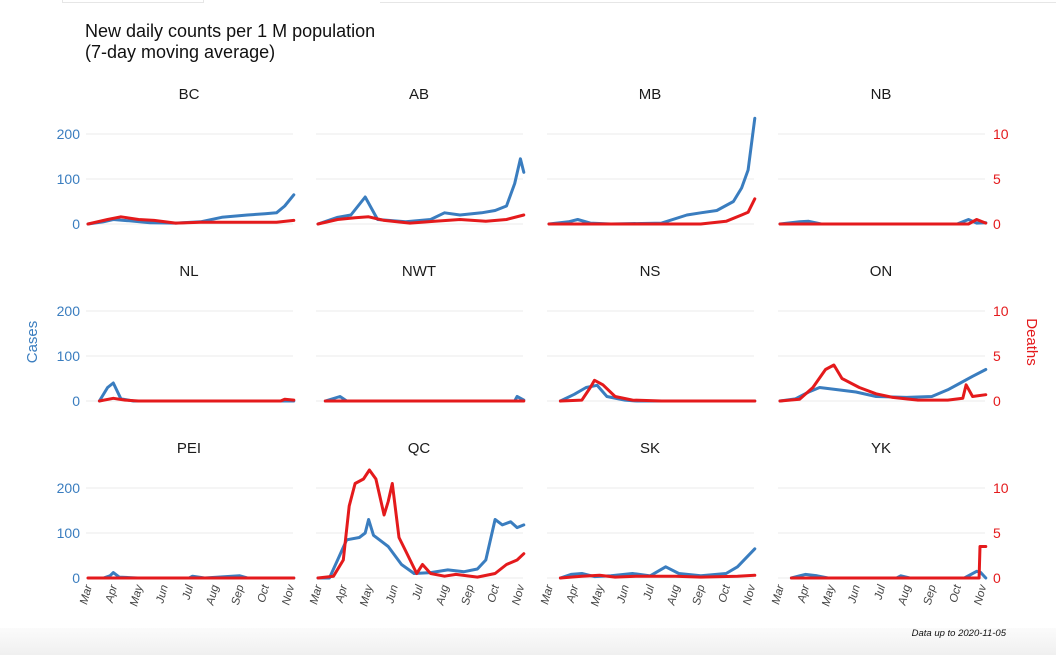 This screenshot has height=655, width=1056. I want to click on panel-title: YK, so click(881, 448).